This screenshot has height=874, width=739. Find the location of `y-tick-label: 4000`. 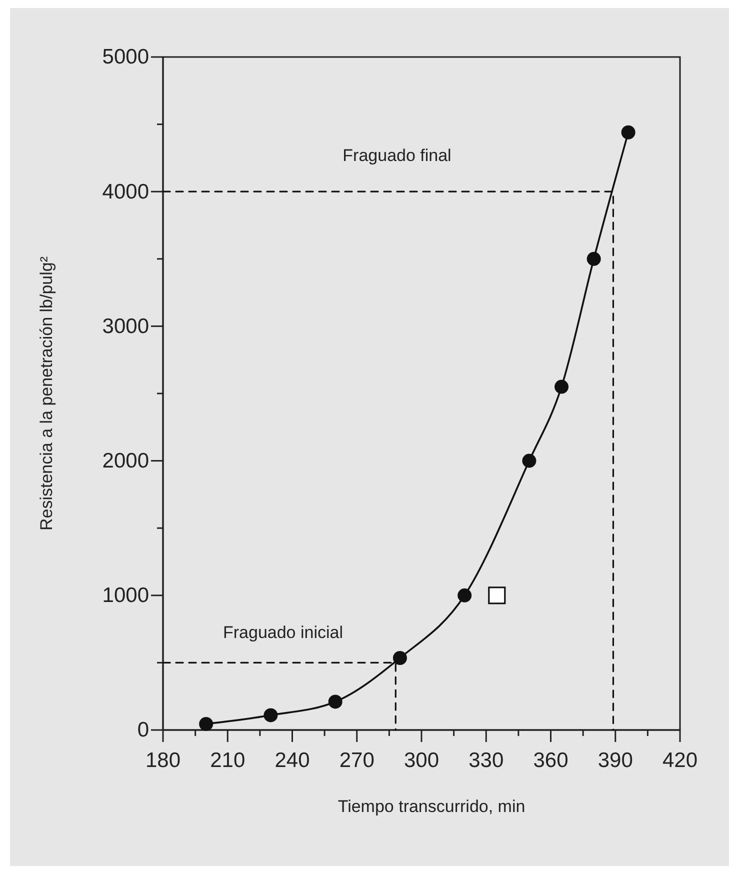

y-tick-label: 4000 is located at coordinates (125, 192).